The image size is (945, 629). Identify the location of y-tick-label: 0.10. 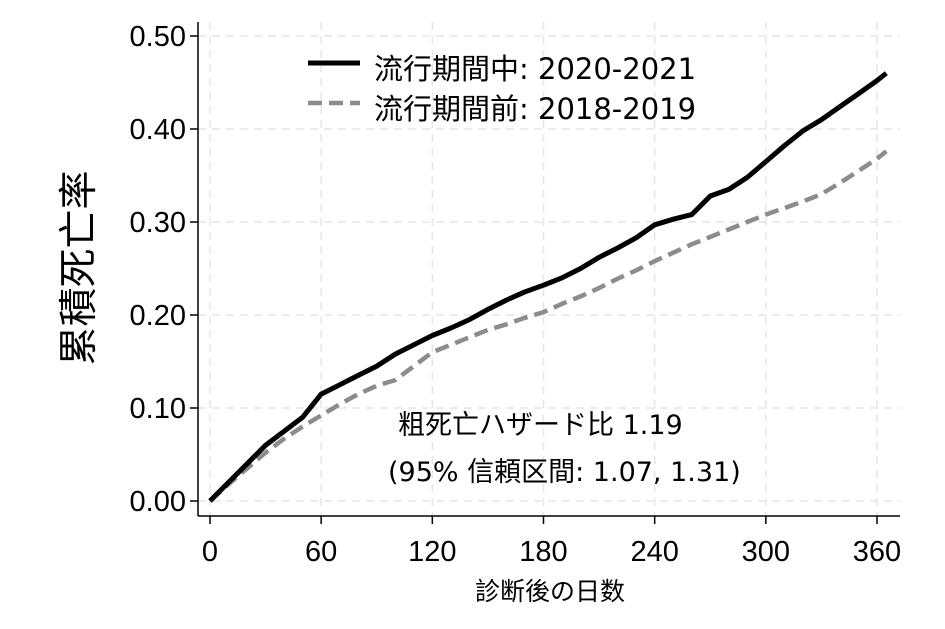
(158, 409).